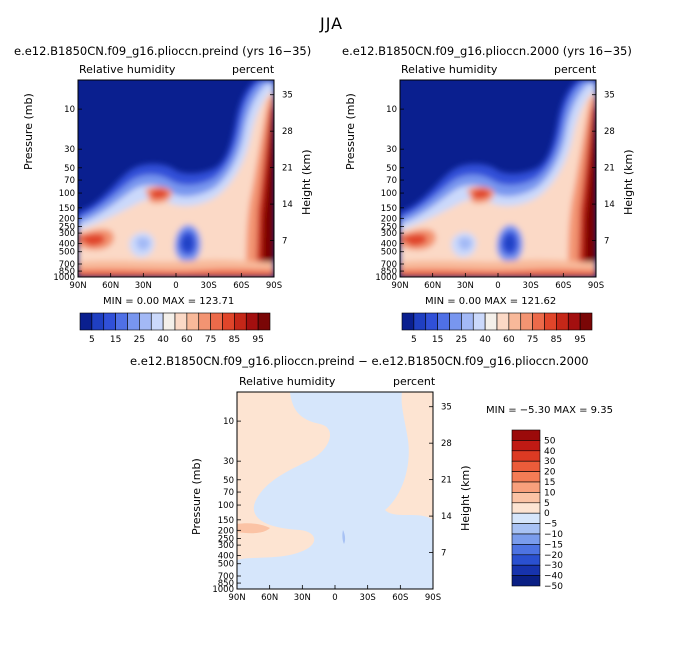 The image size is (673, 671). What do you see at coordinates (67, 253) in the screenshot?
I see `panel1-ptick-label: 500` at bounding box center [67, 253].